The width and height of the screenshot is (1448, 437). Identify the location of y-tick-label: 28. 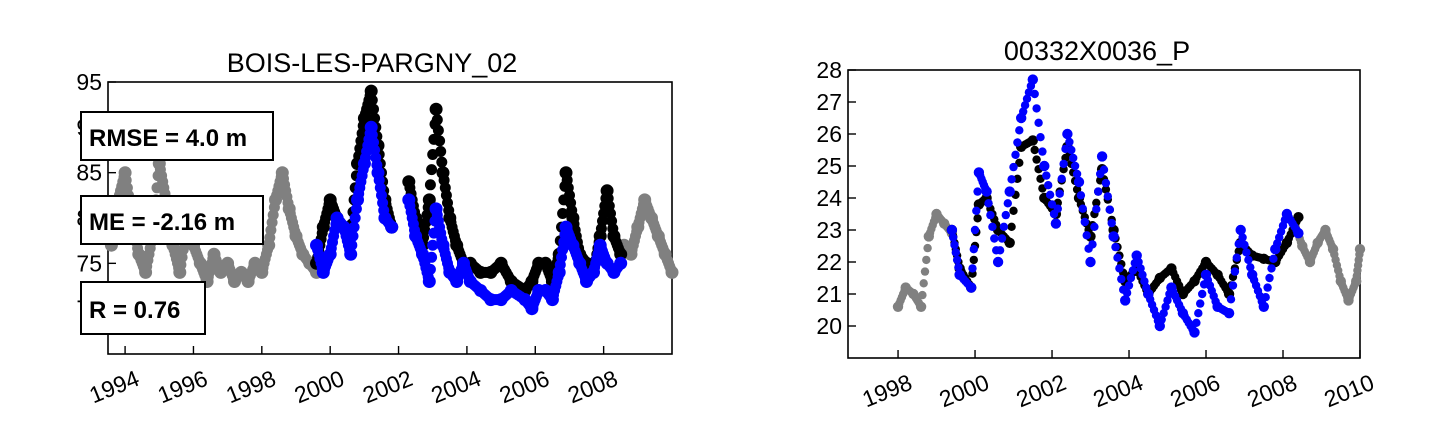
(829, 70).